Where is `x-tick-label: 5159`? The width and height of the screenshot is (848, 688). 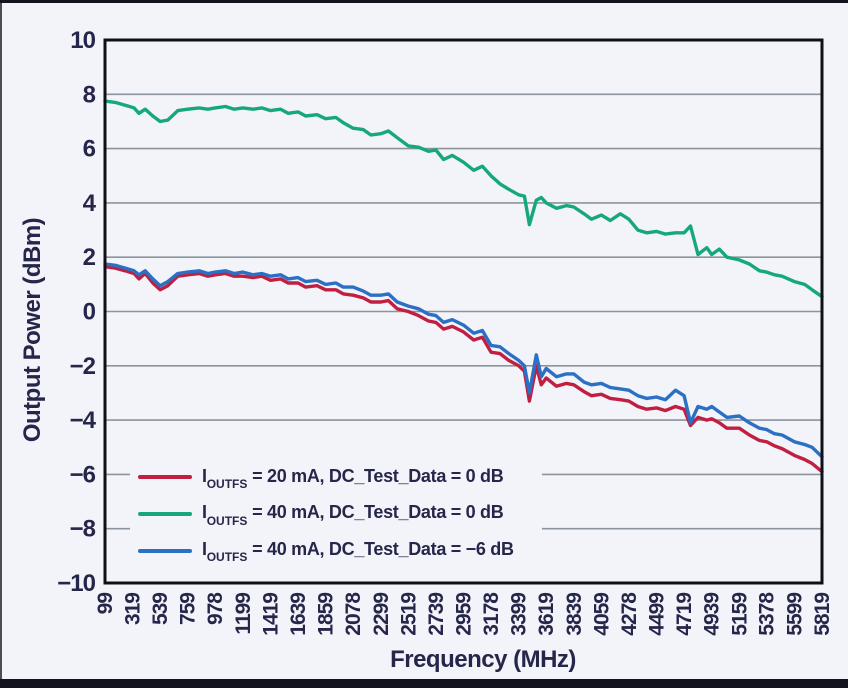 x-tick-label: 5159 is located at coordinates (739, 614).